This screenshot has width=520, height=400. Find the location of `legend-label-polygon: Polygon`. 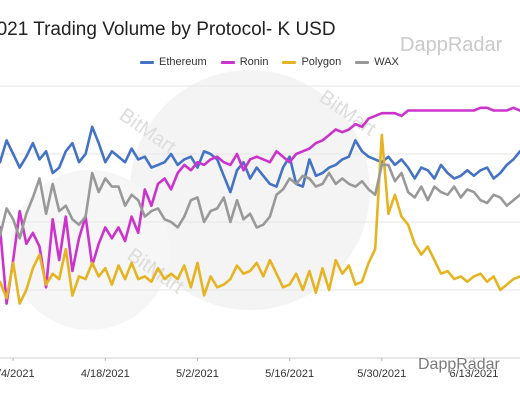

legend-label-polygon: Polygon is located at coordinates (321, 62).